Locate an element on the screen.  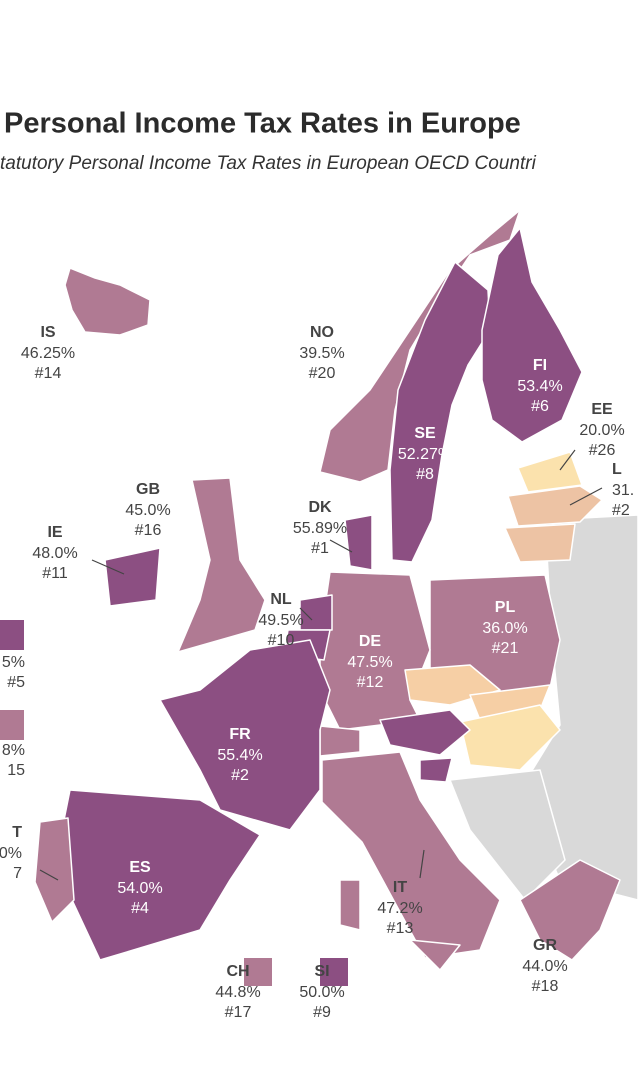
tax-rate: 45.0% is located at coordinates (147, 510).